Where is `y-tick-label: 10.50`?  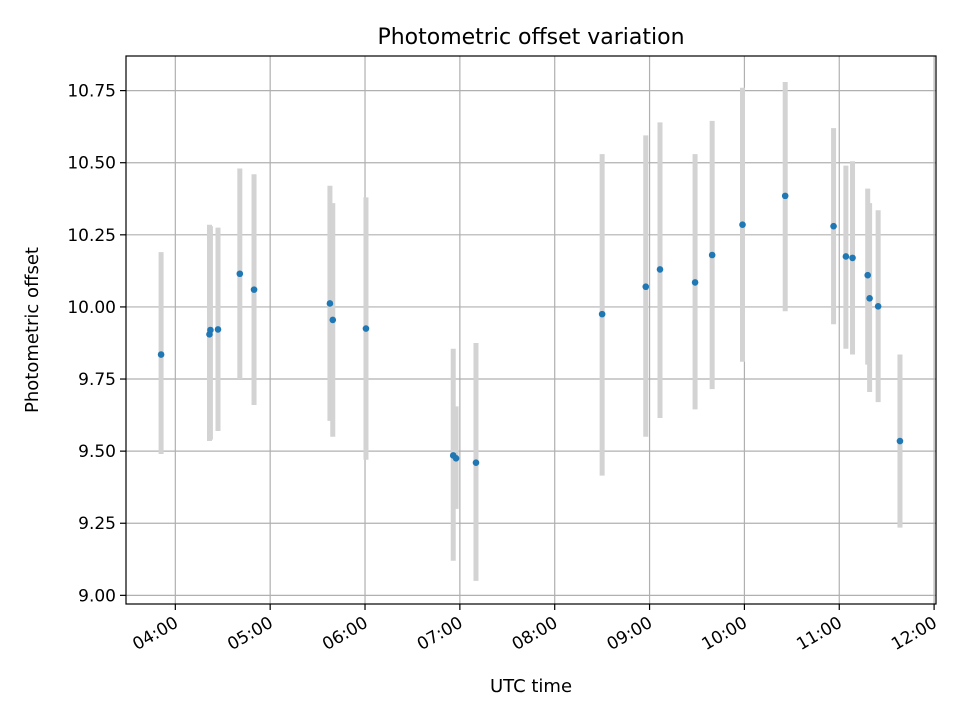 y-tick-label: 10.50 is located at coordinates (91, 164).